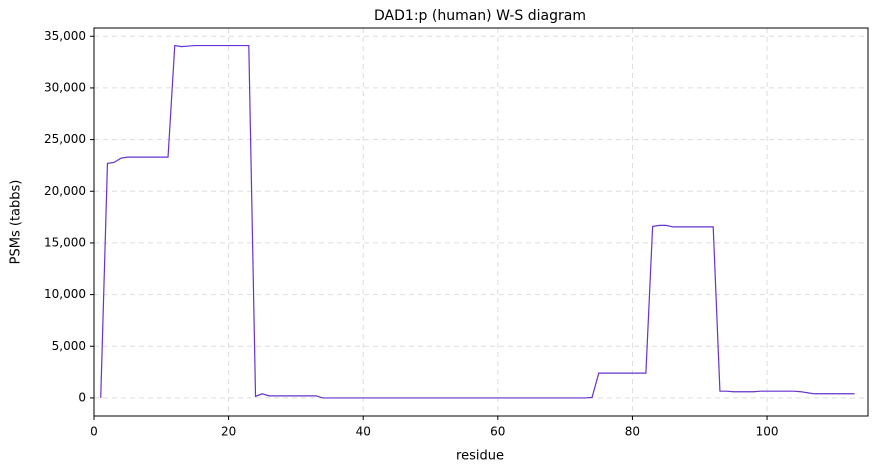 The width and height of the screenshot is (878, 474). I want to click on y-tick-label: 20,000, so click(65, 191).